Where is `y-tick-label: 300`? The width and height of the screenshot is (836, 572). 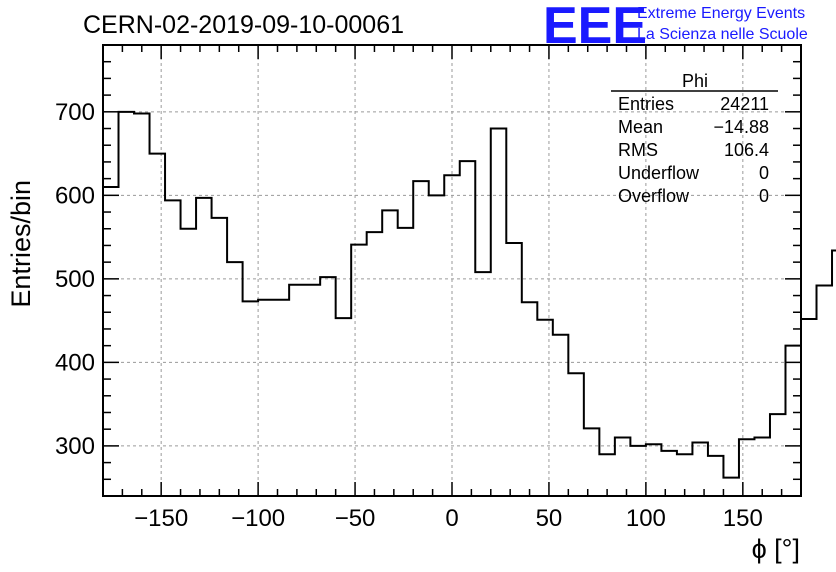
y-tick-label: 300 is located at coordinates (75, 446).